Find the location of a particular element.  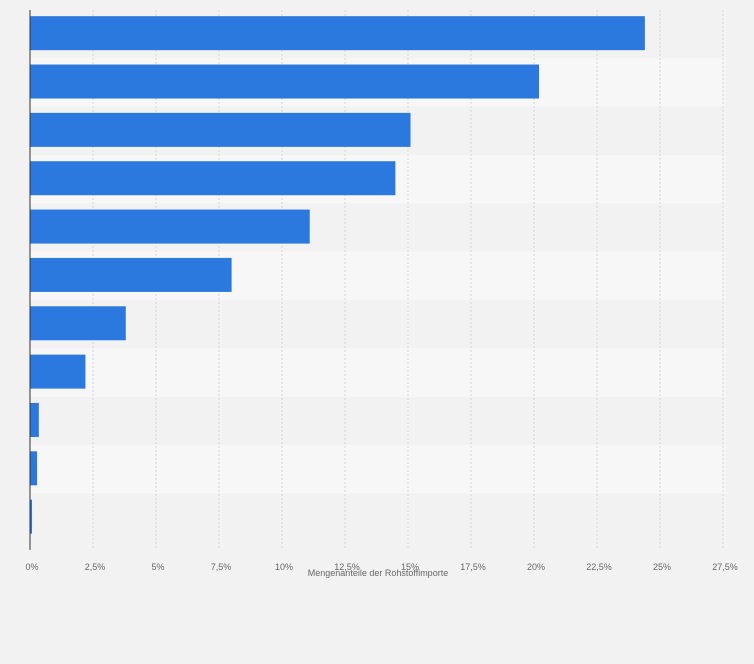

x-tick-label: 15% is located at coordinates (410, 567).